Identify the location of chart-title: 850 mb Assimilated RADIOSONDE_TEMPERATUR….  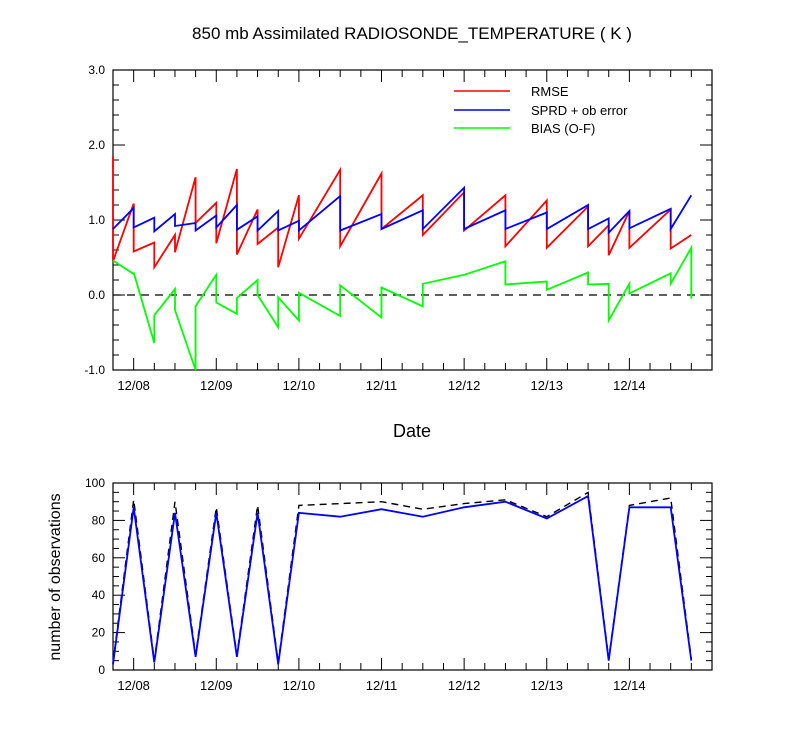
(412, 33).